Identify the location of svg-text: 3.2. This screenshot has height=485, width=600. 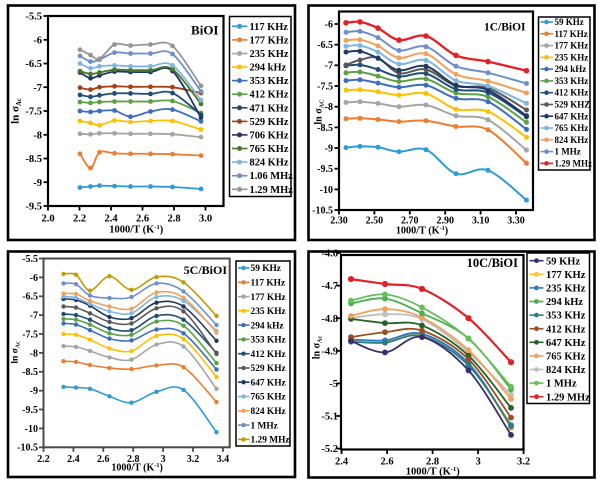
(523, 462).